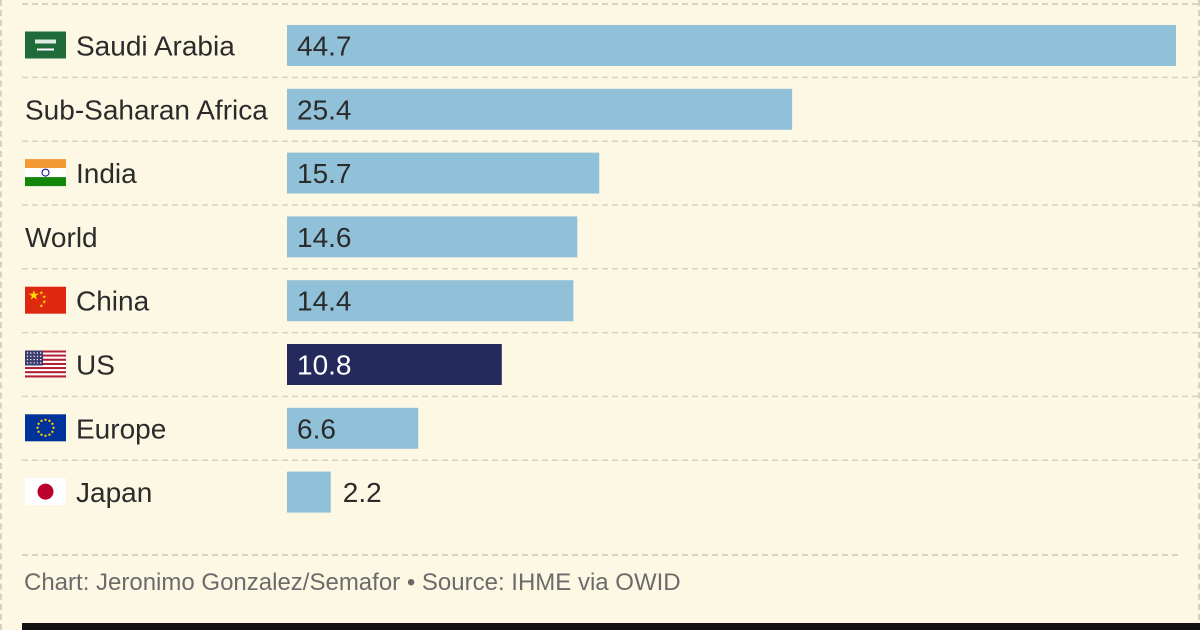 This screenshot has height=630, width=1200. I want to click on chart-row: Japan 2.2, so click(203, 492).